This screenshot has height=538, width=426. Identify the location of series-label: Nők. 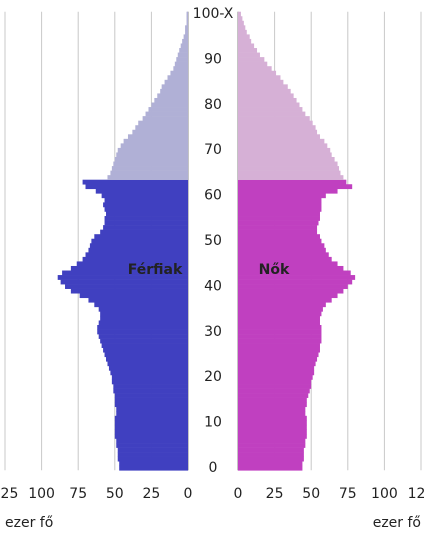
(274, 270).